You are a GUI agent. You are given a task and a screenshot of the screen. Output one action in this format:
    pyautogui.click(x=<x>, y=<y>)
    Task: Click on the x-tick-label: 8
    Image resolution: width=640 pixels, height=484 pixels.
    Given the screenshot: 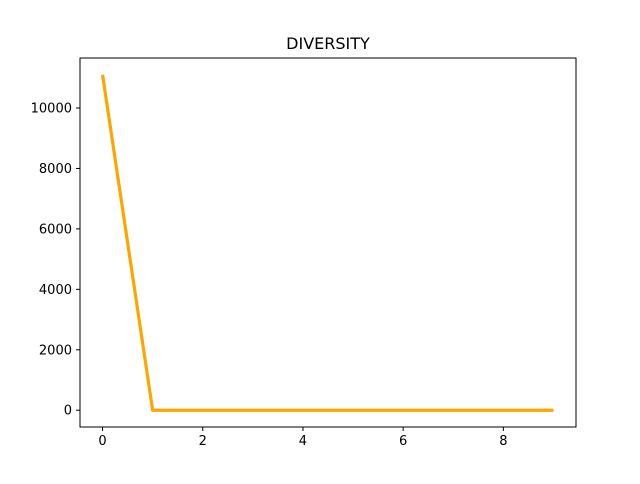 What is the action you would take?
    pyautogui.click(x=503, y=441)
    